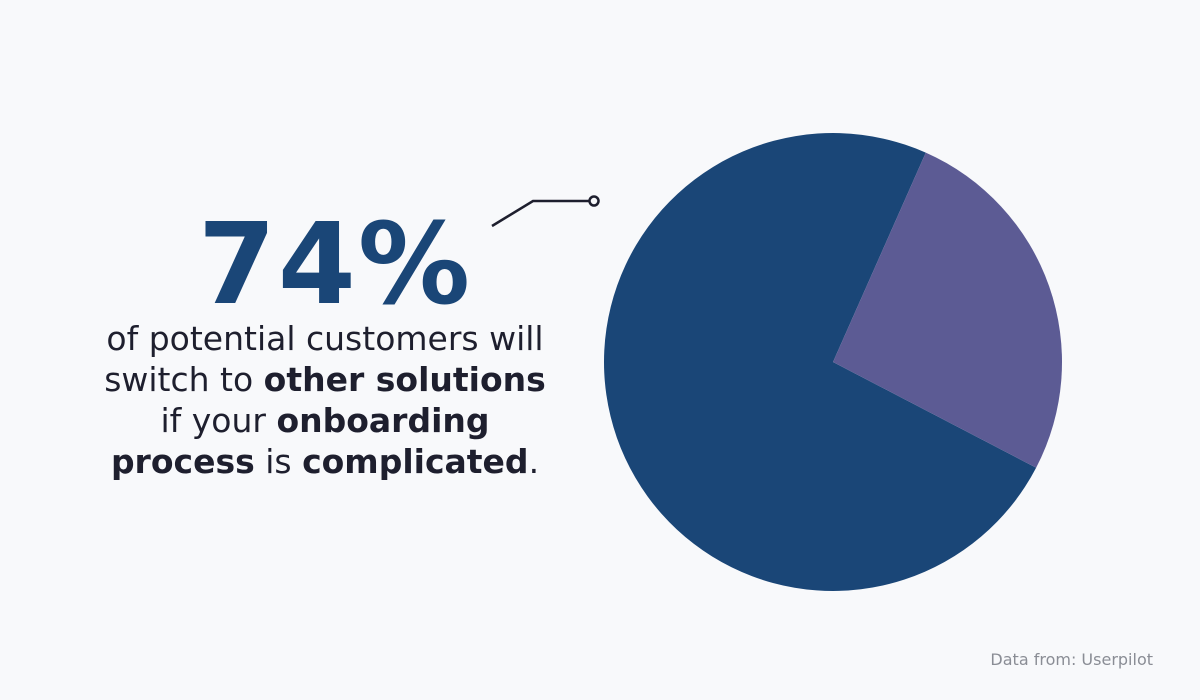 This screenshot has width=1200, height=700. Describe the element at coordinates (947, 310) in the screenshot. I see `pie-slice` at that location.